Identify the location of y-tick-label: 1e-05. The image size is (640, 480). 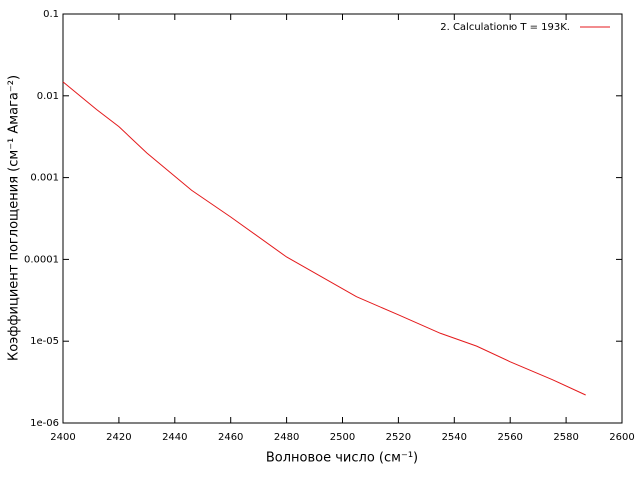
(44, 341).